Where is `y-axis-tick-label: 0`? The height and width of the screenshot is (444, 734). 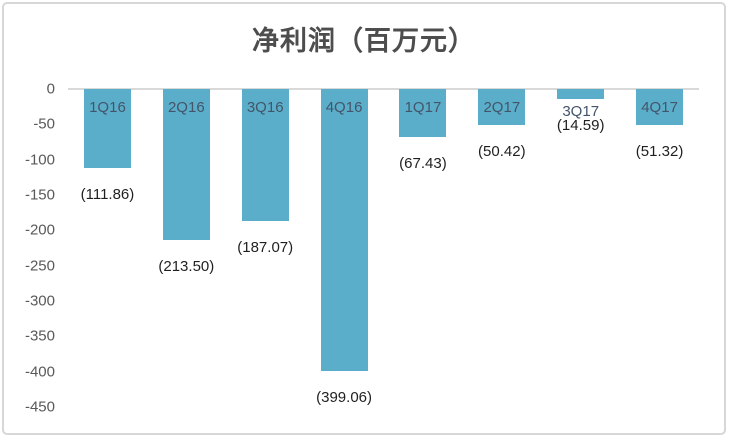
y-axis-tick-label: 0 is located at coordinates (50, 89).